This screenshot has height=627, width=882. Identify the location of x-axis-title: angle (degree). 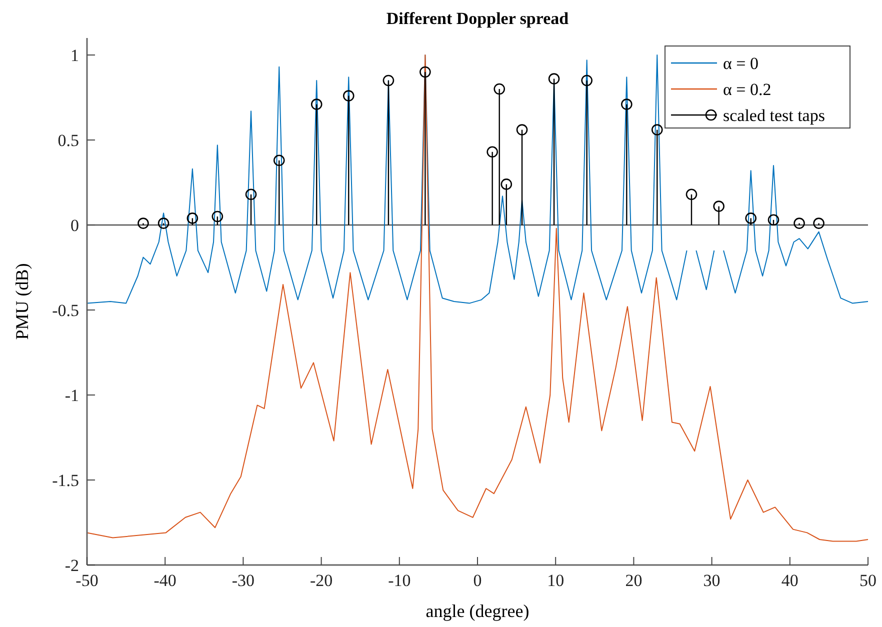
(478, 611).